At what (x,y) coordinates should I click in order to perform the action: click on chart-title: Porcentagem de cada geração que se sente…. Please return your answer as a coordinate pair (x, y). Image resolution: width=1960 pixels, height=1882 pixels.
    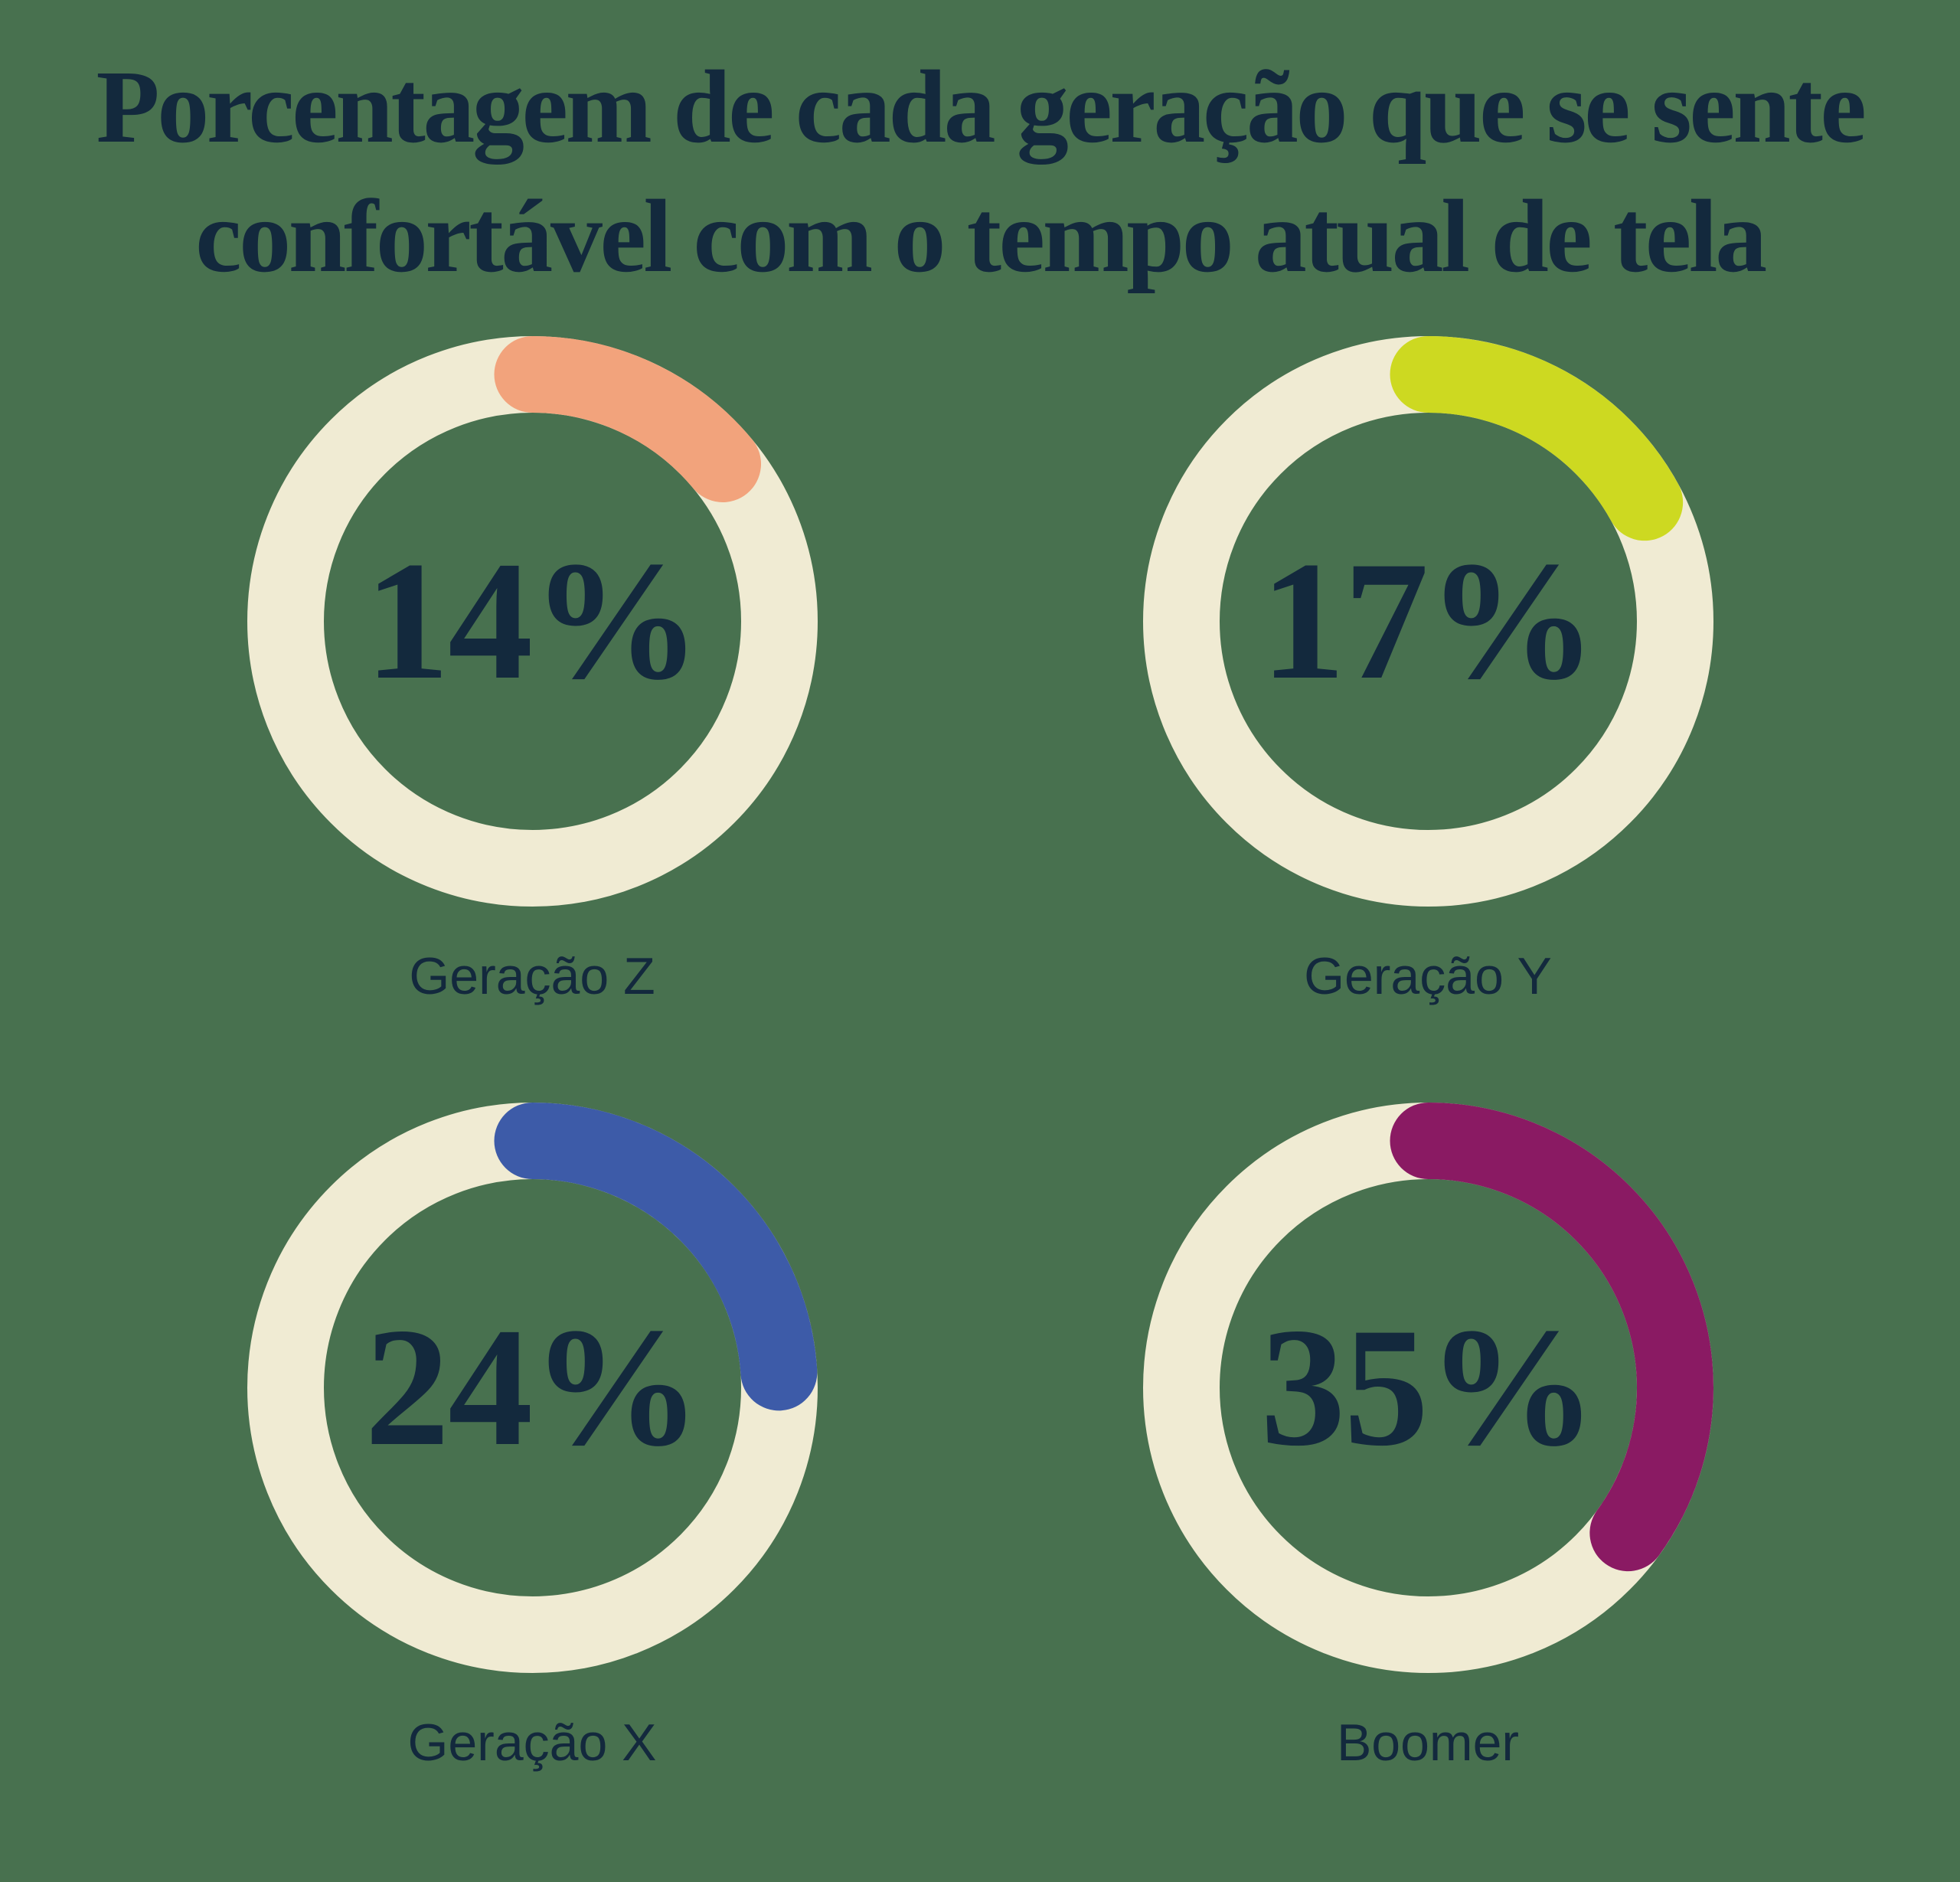
    Looking at the image, I should click on (980, 172).